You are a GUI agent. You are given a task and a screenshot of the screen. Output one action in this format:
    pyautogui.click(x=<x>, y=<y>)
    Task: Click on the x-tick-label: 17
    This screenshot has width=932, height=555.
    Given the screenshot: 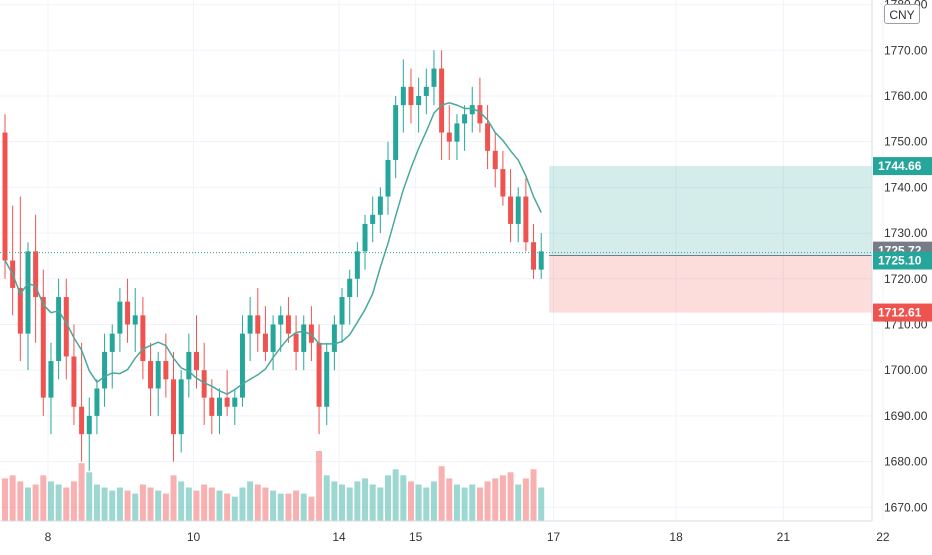 What is the action you would take?
    pyautogui.click(x=554, y=537)
    